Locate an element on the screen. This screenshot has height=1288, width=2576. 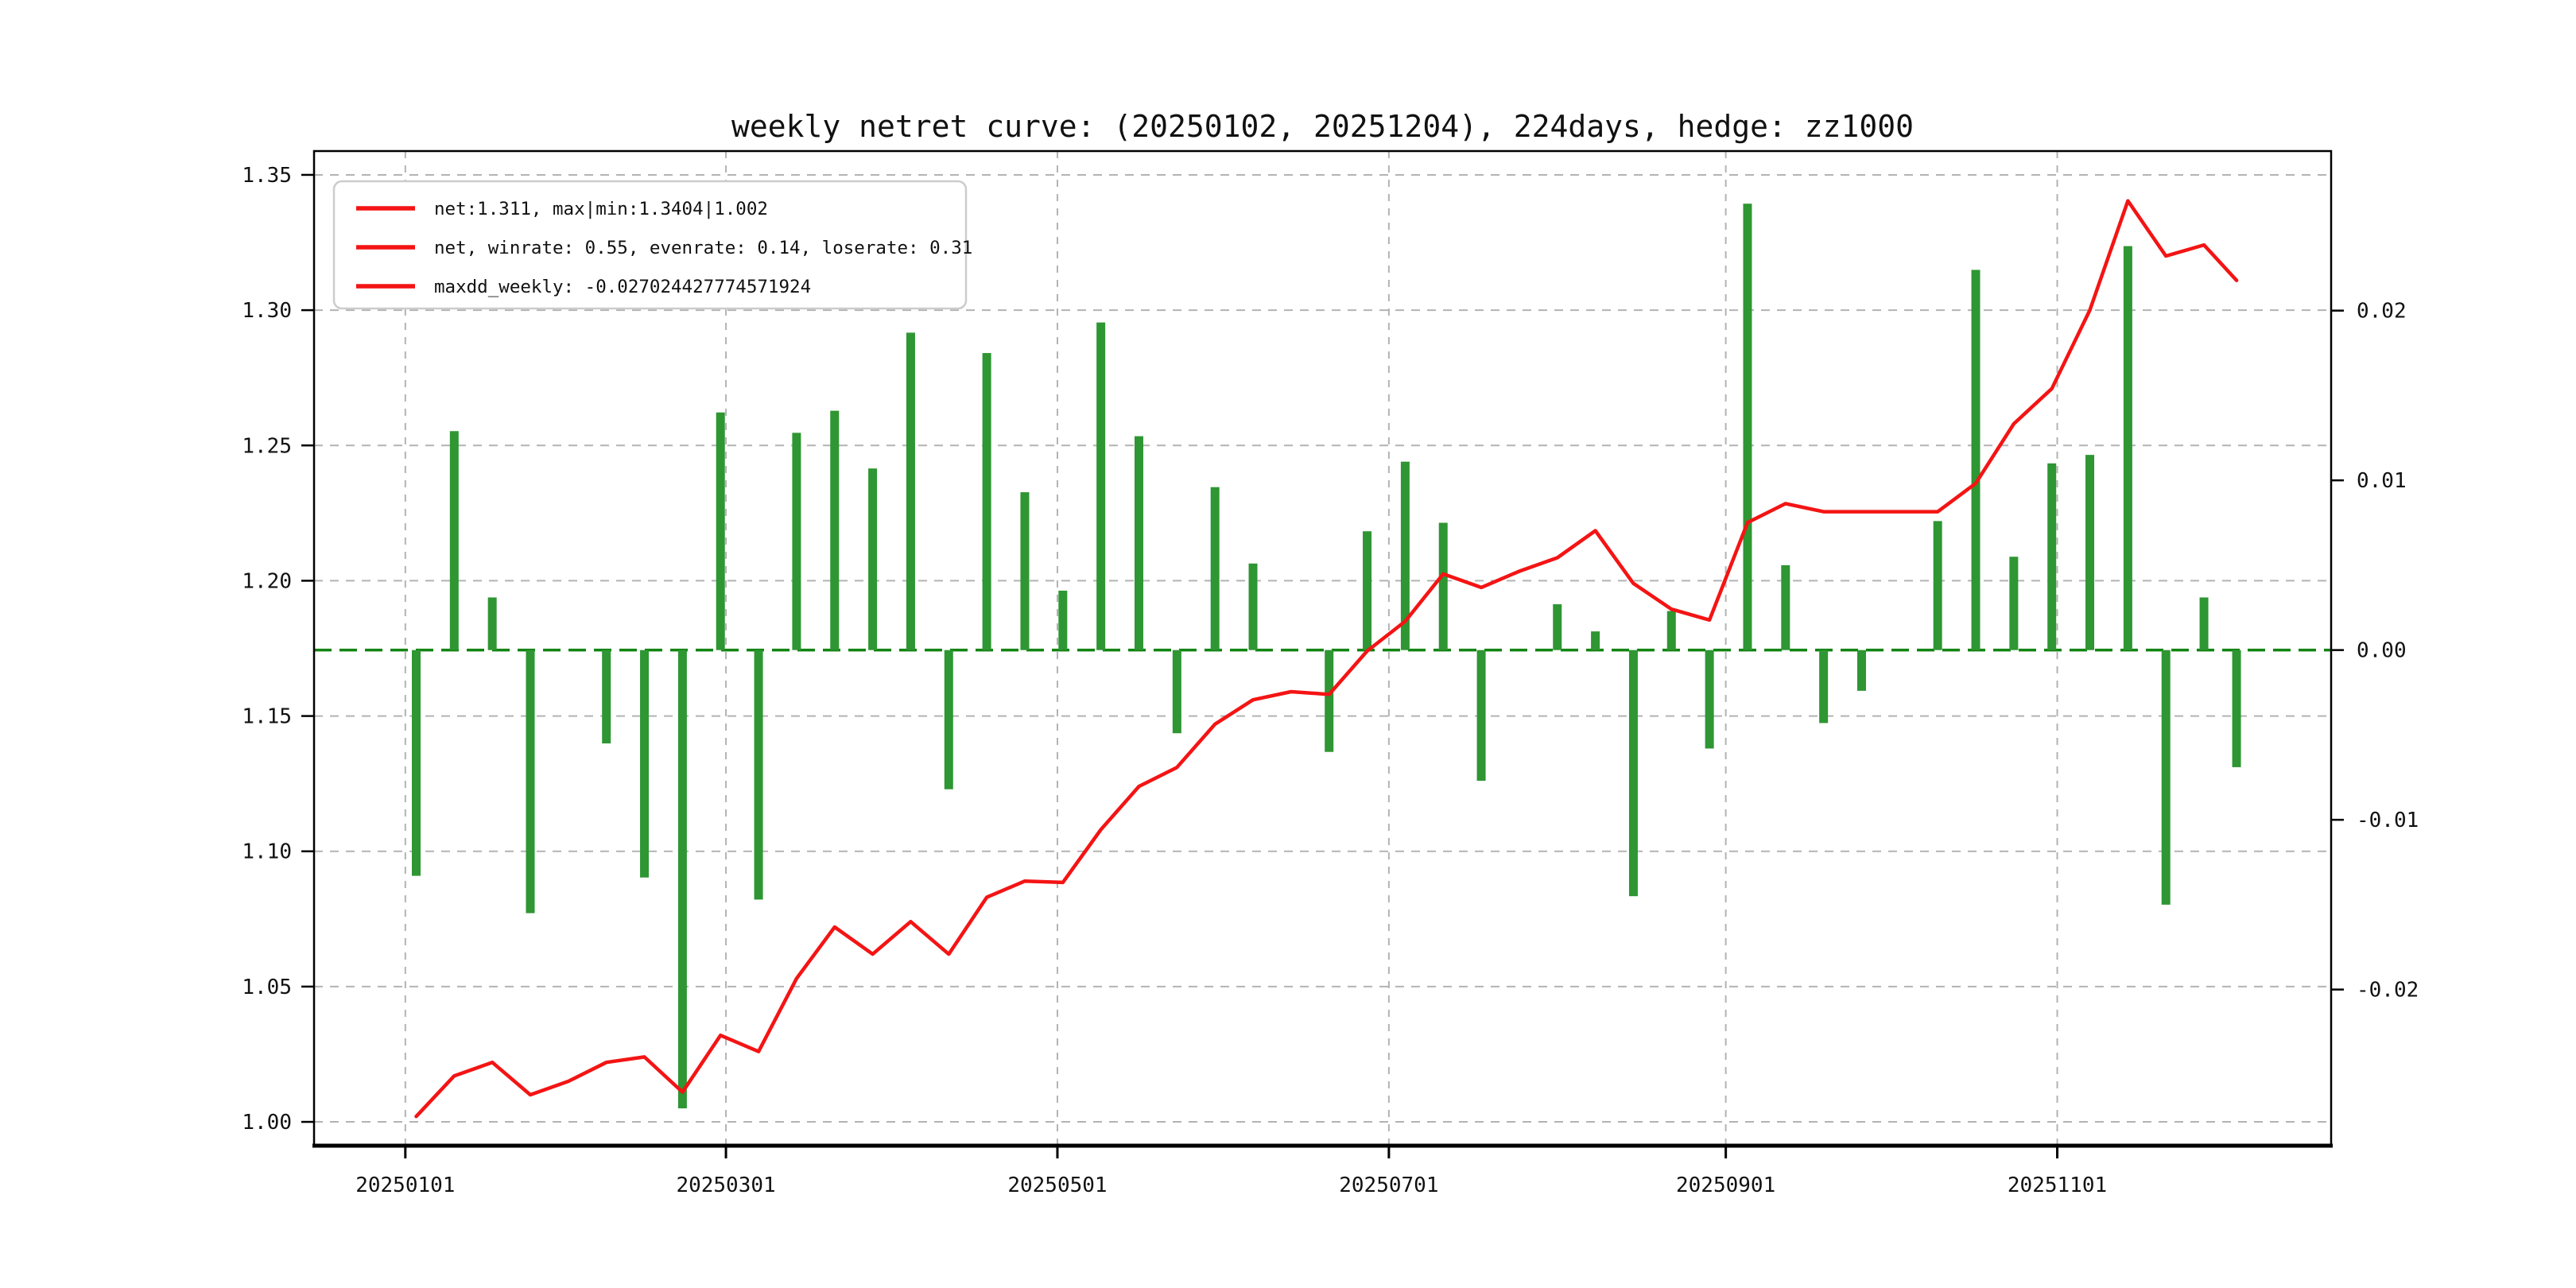
x-tick-label: 20250101 is located at coordinates (405, 1185).